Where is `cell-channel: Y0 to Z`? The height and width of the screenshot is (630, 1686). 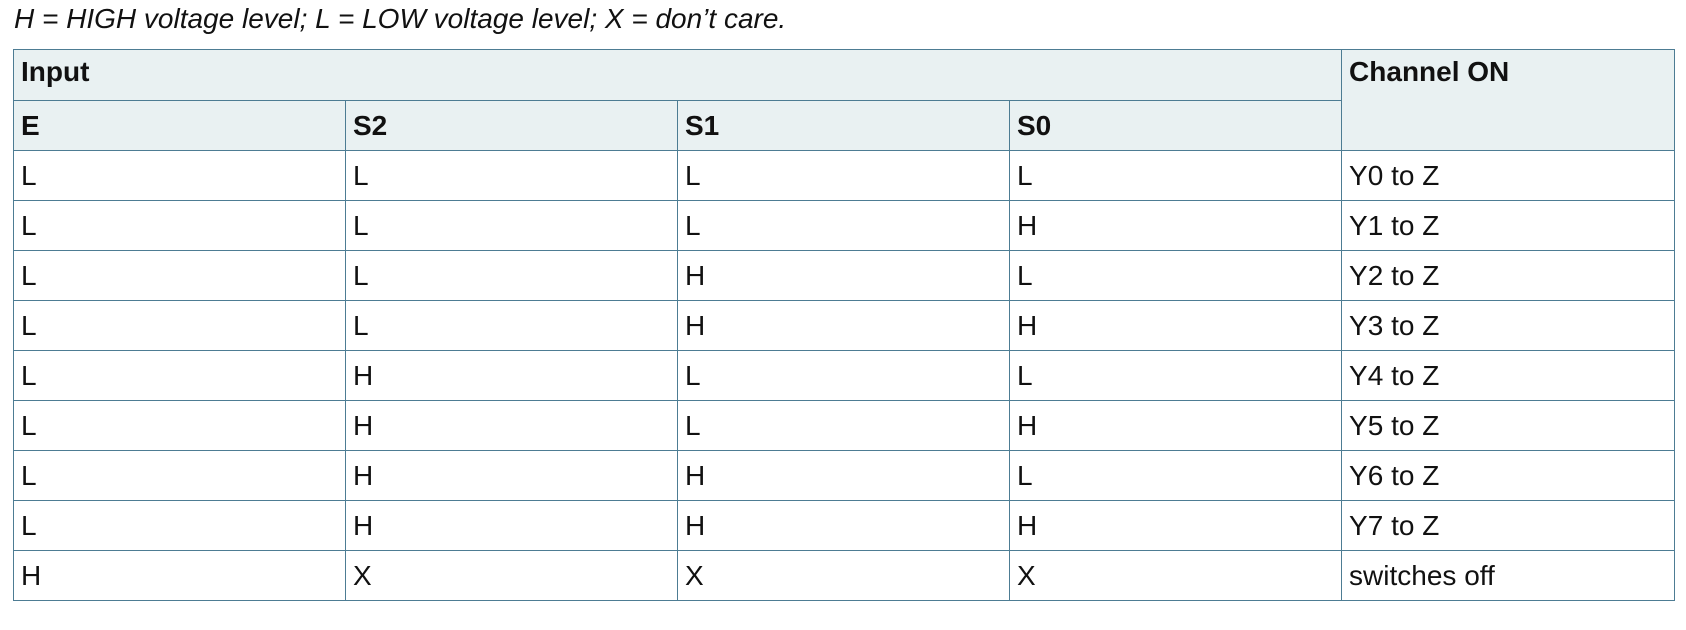 cell-channel: Y0 to Z is located at coordinates (1508, 175).